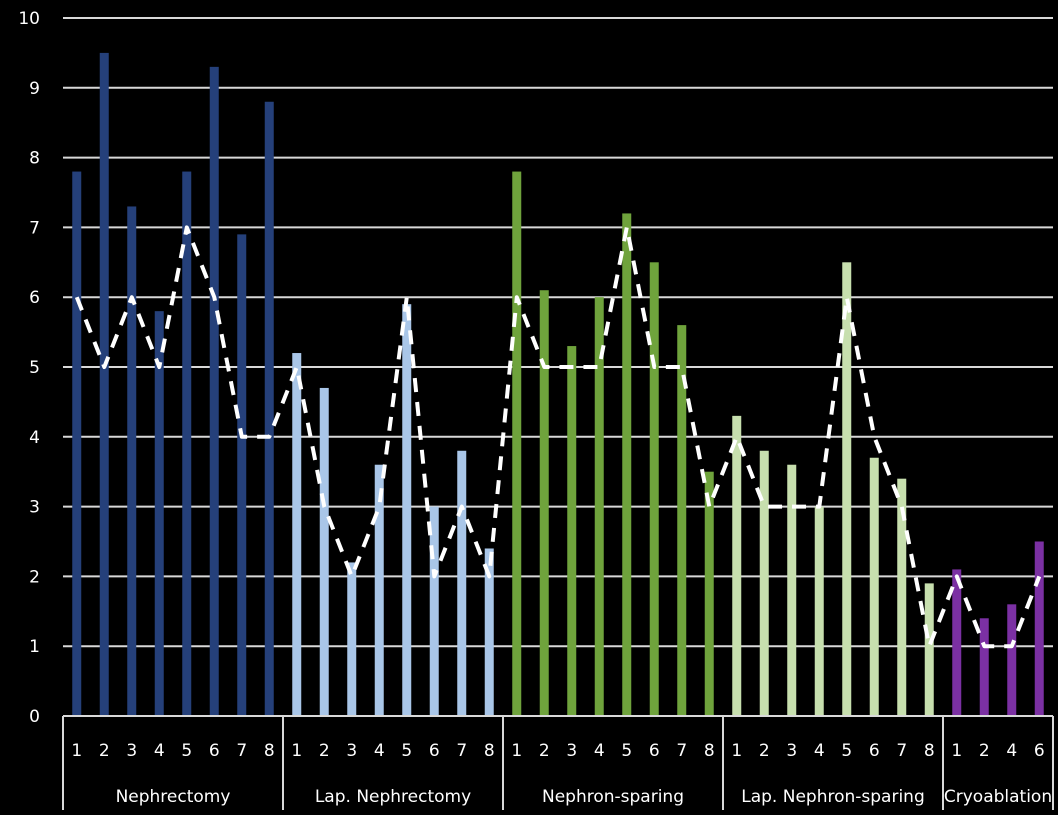 The height and width of the screenshot is (815, 1058). What do you see at coordinates (34, 577) in the screenshot?
I see `y-tick-label: 2` at bounding box center [34, 577].